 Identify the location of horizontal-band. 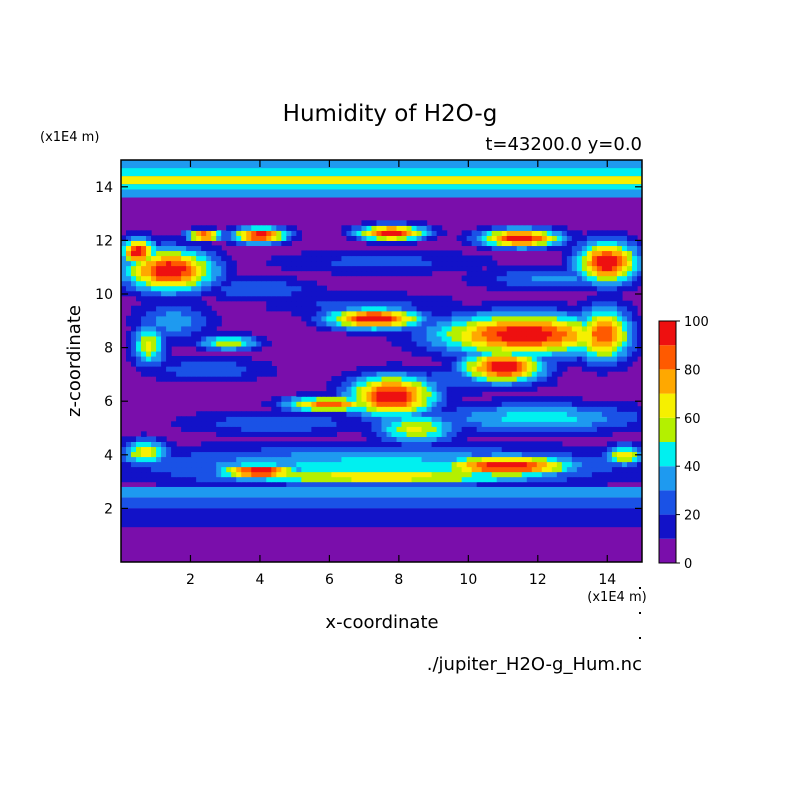
(381, 180).